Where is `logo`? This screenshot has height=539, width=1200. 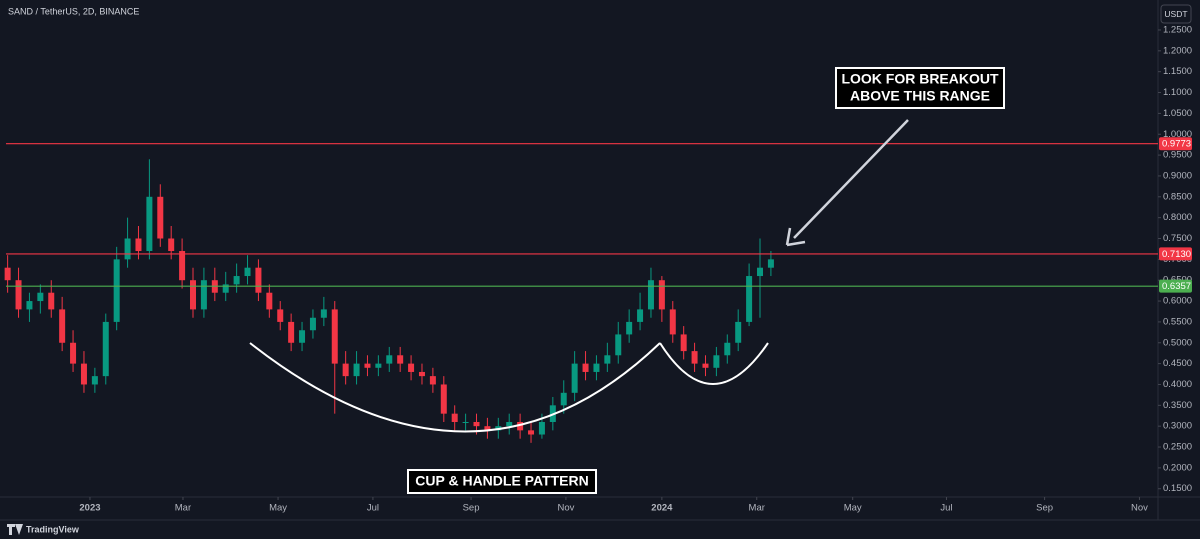
logo is located at coordinates (15, 529).